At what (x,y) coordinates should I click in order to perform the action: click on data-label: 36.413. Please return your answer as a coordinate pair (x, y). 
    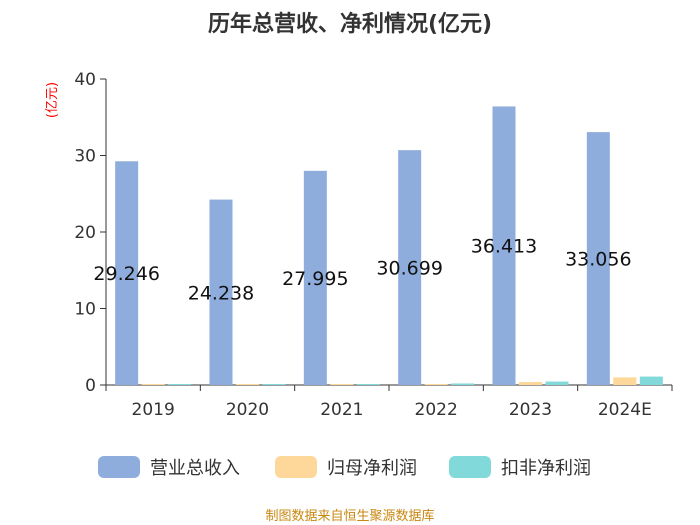
    Looking at the image, I should click on (504, 247).